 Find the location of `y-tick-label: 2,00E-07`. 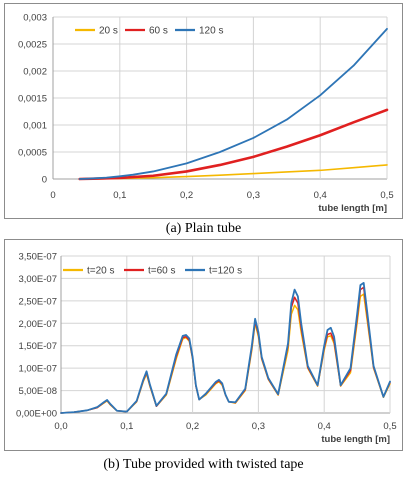

y-tick-label: 2,00E-07 is located at coordinates (37, 324).